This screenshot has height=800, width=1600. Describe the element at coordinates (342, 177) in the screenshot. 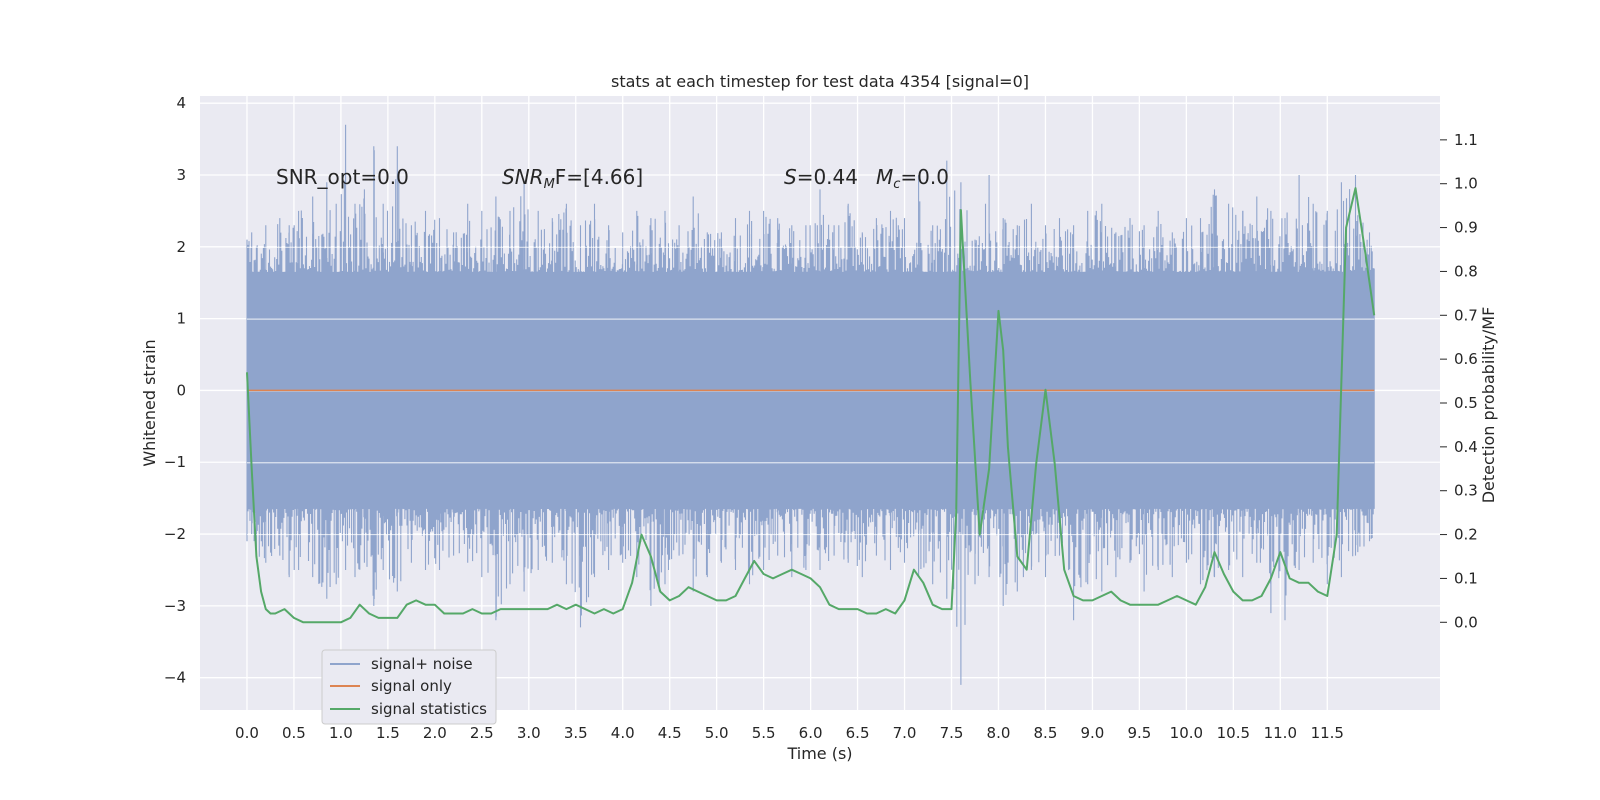

I see `annotation-snr-opt: SNR_opt=0.0` at that location.